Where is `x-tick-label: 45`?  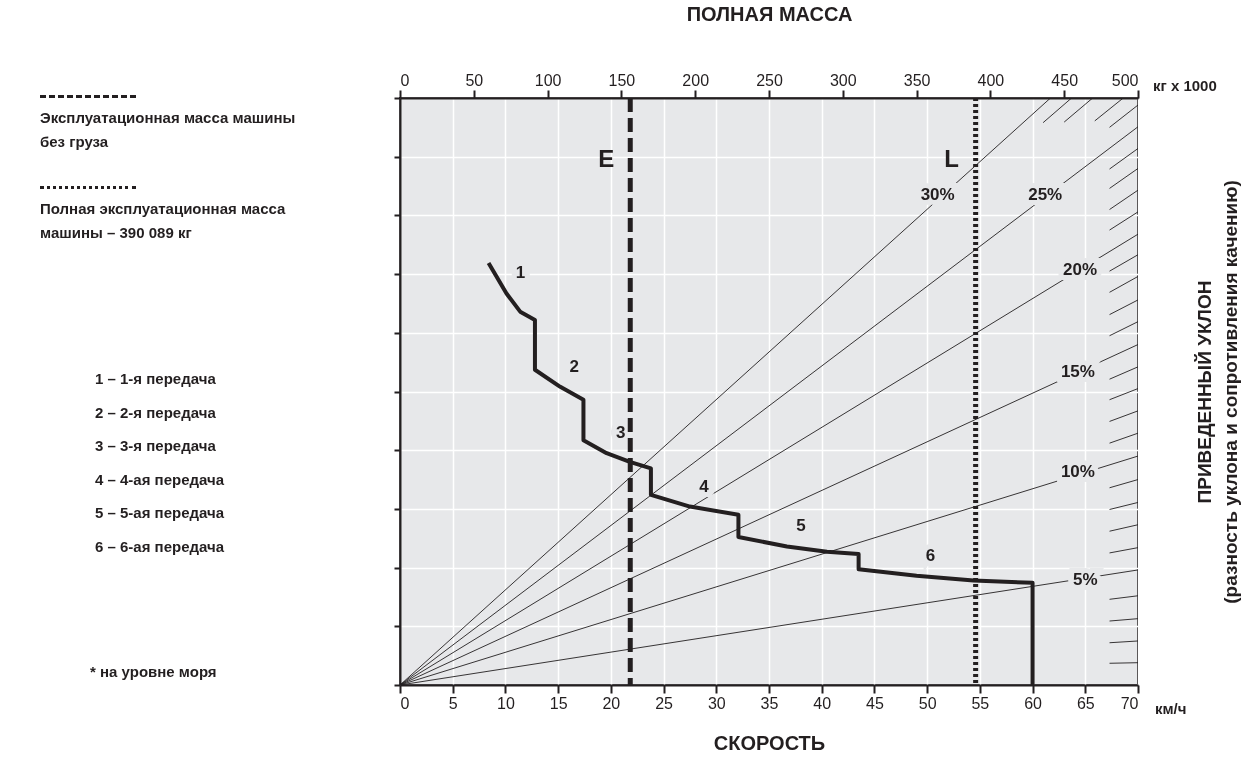 x-tick-label: 45 is located at coordinates (875, 703).